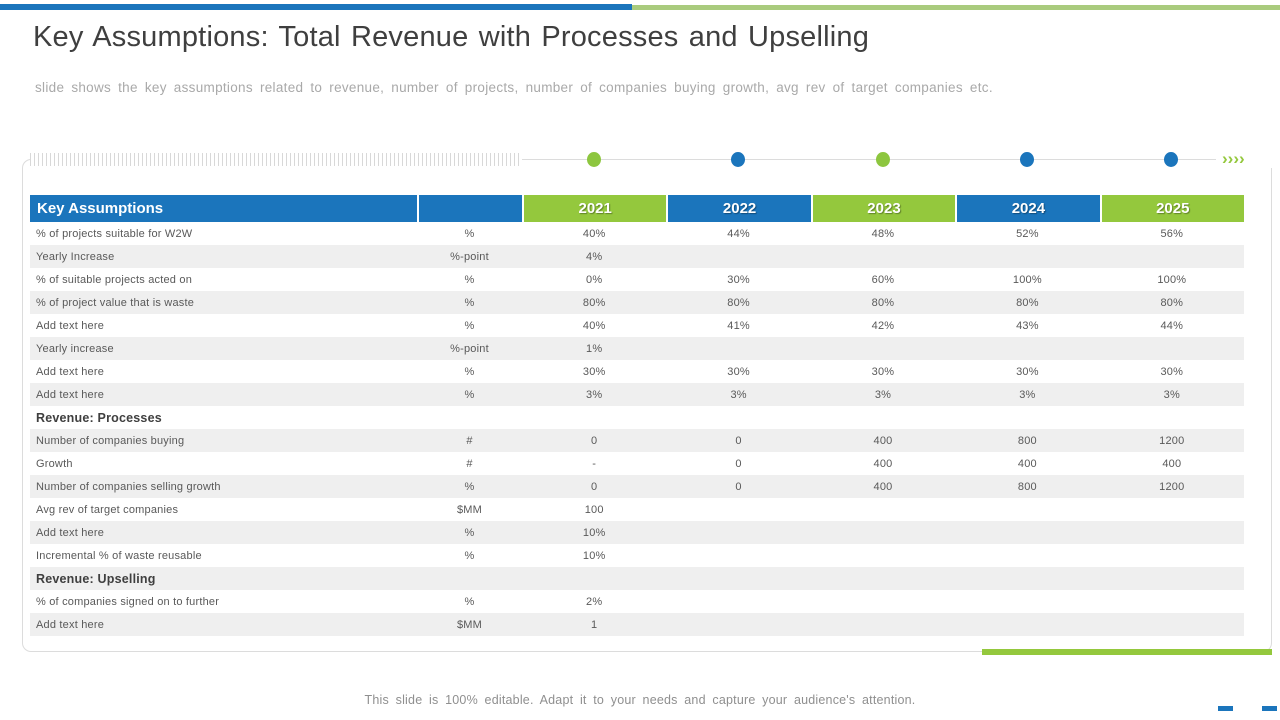 This screenshot has height=720, width=1280. I want to click on top-accent-bar-green, so click(956, 7).